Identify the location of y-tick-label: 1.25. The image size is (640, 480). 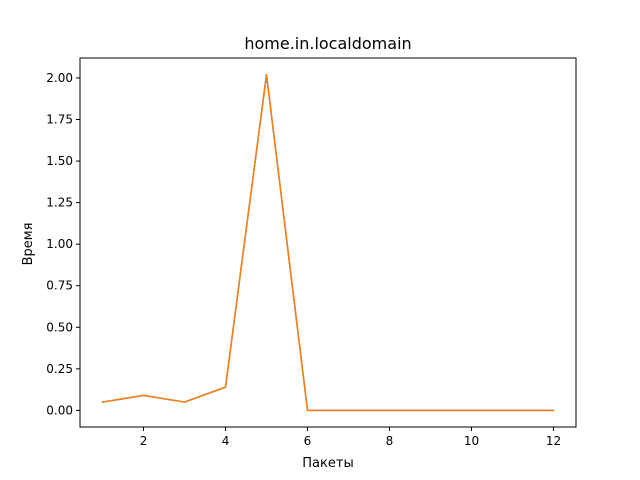
(59, 203).